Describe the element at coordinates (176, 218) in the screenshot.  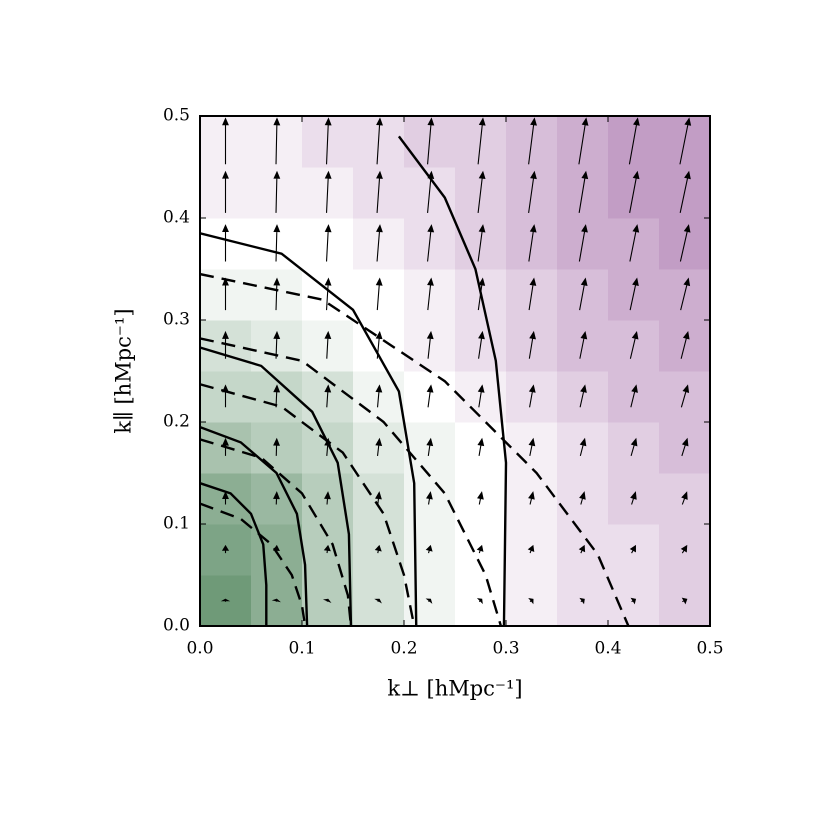
I see `y-tick-label: 0.4` at that location.